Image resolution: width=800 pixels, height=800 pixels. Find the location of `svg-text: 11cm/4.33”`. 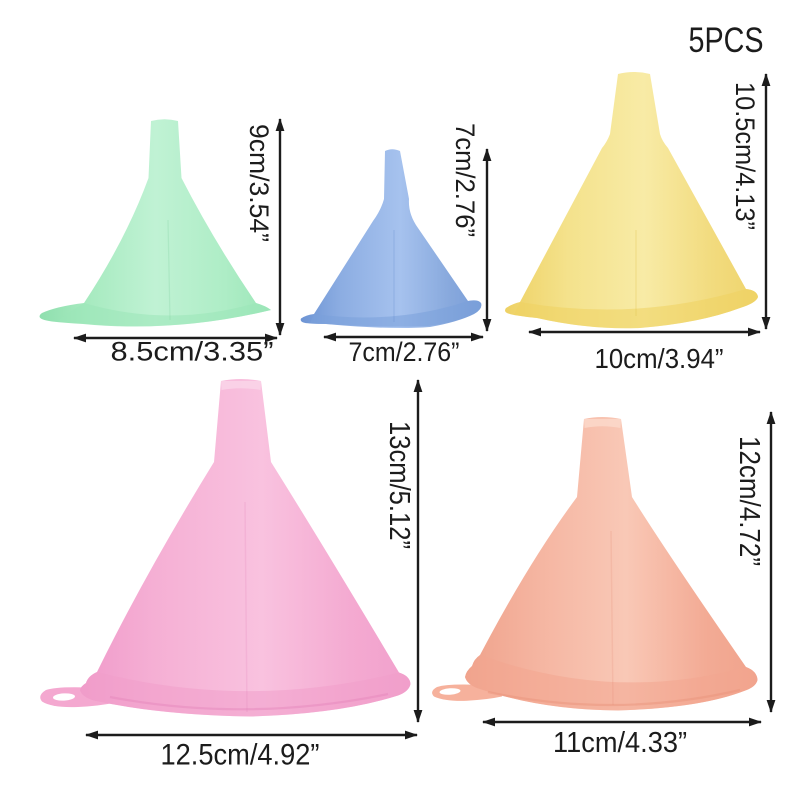

svg-text: 11cm/4.33” is located at coordinates (620, 743).